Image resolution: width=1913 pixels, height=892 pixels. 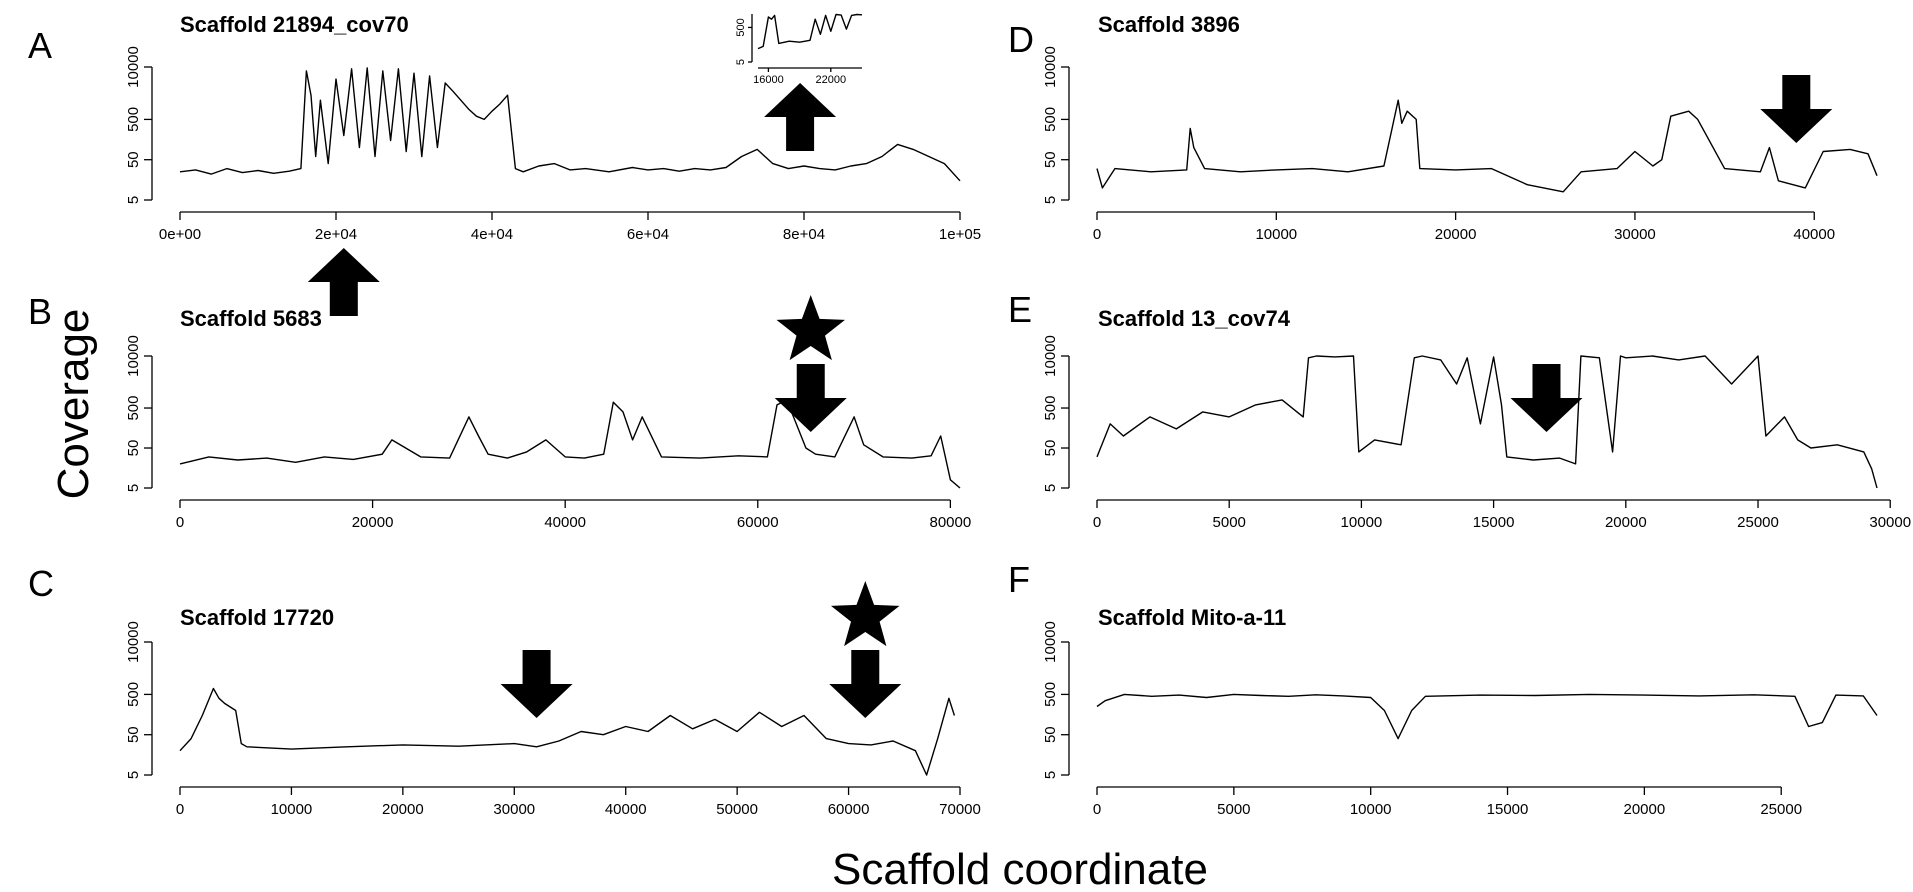 What do you see at coordinates (1020, 309) in the screenshot?
I see `panel-label: E` at bounding box center [1020, 309].